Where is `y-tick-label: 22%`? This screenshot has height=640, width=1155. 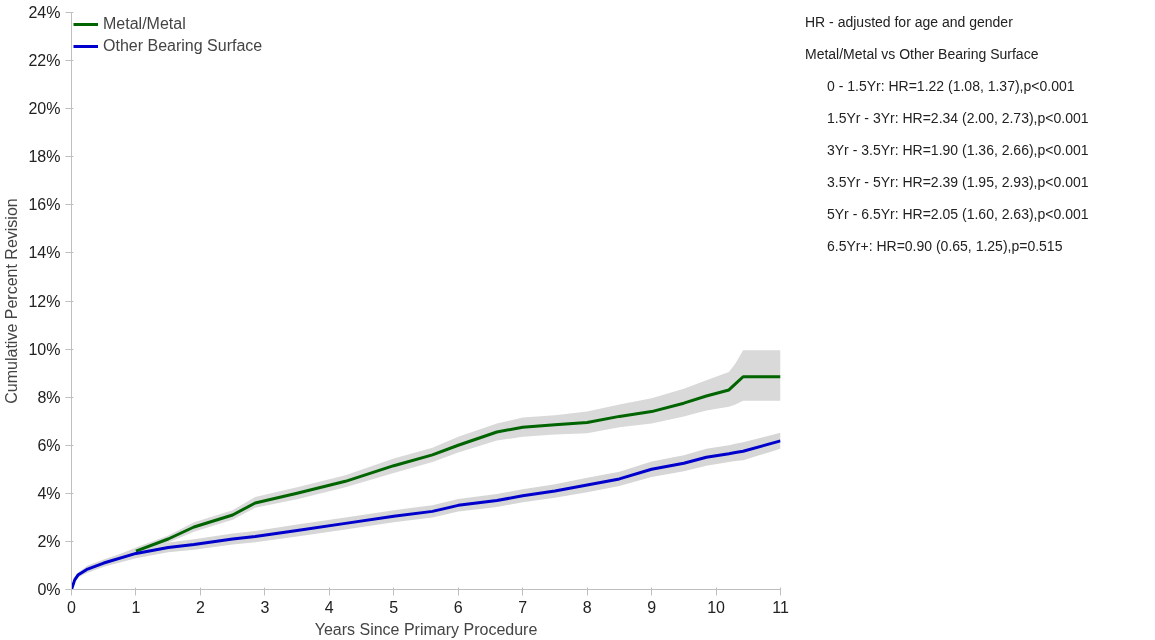
y-tick-label: 22% is located at coordinates (44, 61).